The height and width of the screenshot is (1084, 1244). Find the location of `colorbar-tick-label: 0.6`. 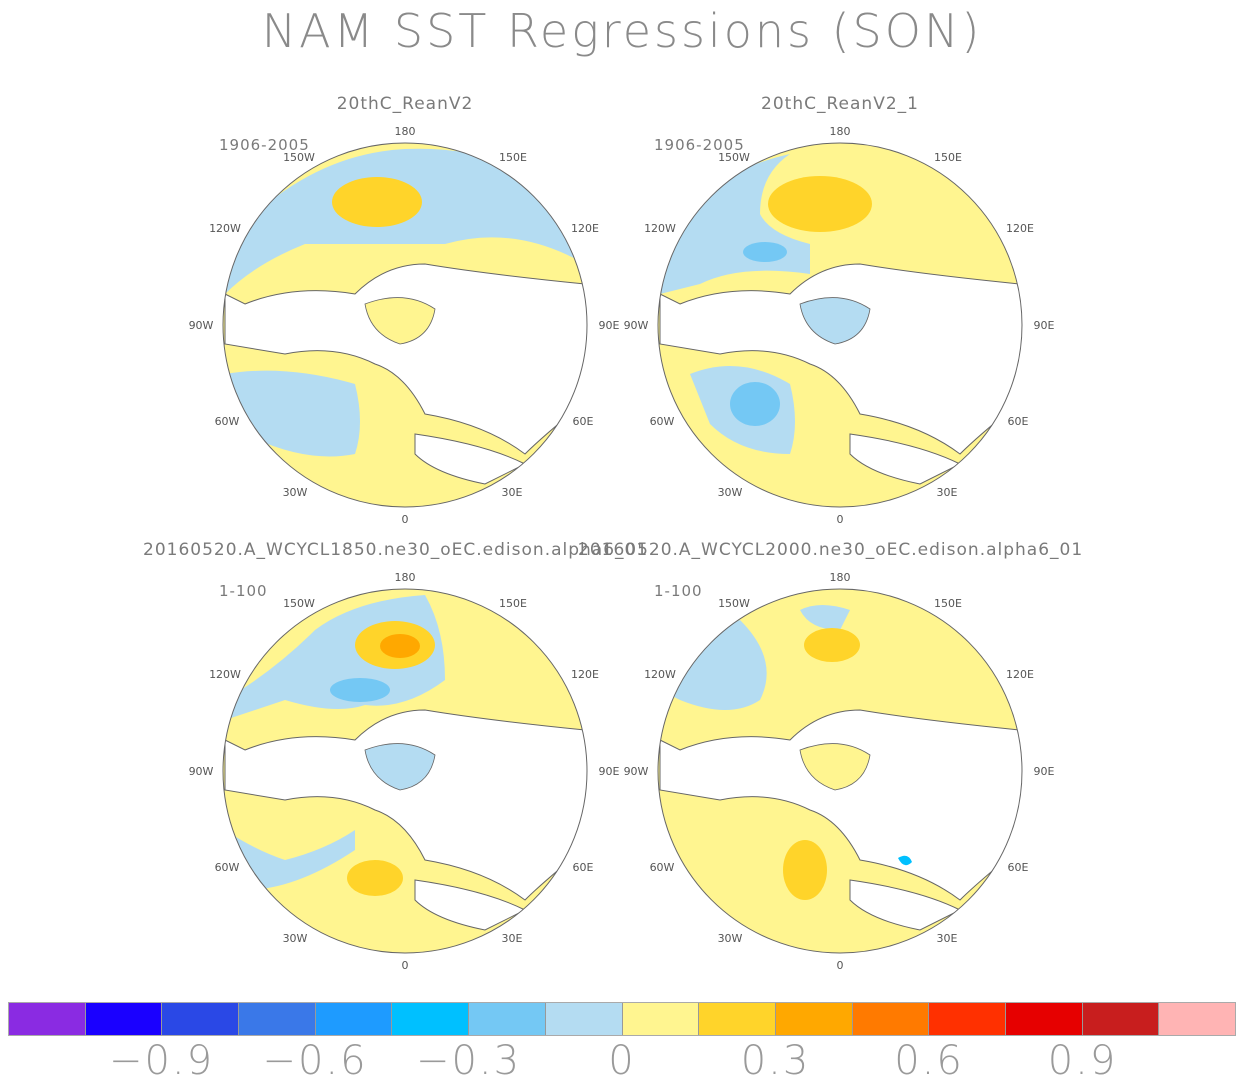

colorbar-tick-label: 0.6 is located at coordinates (929, 1061).